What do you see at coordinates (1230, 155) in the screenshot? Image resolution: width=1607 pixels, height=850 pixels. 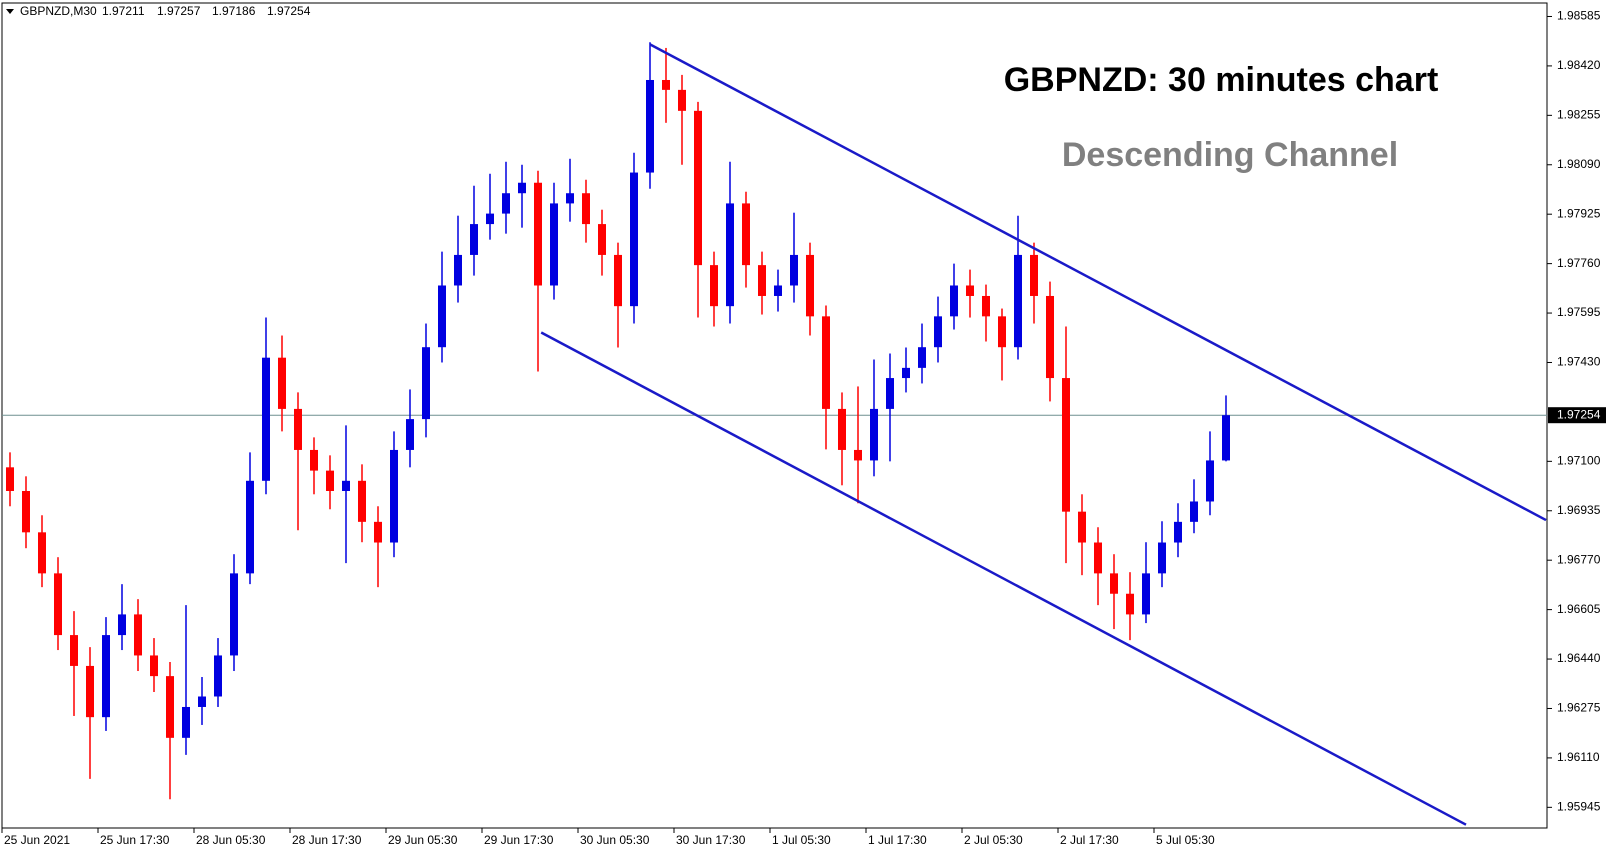 I see `chart-subtitle: Descending Channel` at bounding box center [1230, 155].